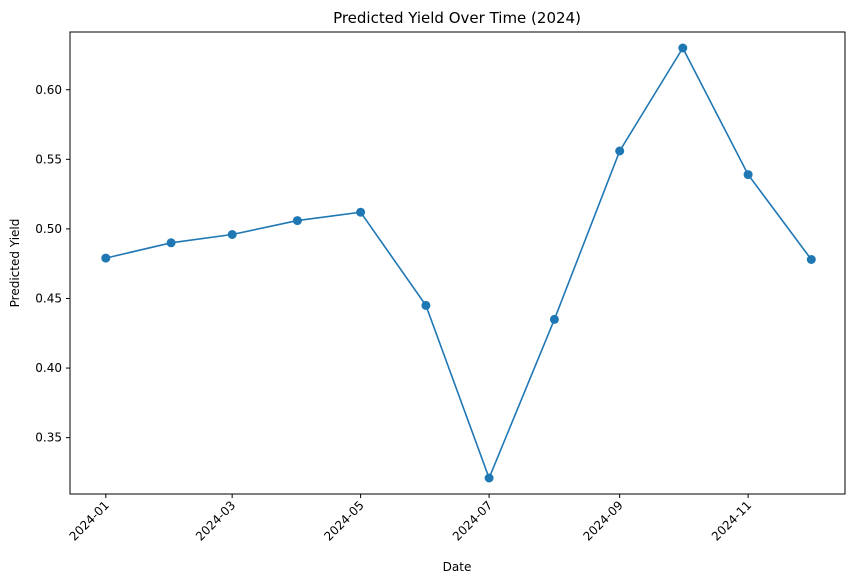 The width and height of the screenshot is (855, 584). Describe the element at coordinates (472, 520) in the screenshot. I see `x-tick-label: 2024-07` at that location.